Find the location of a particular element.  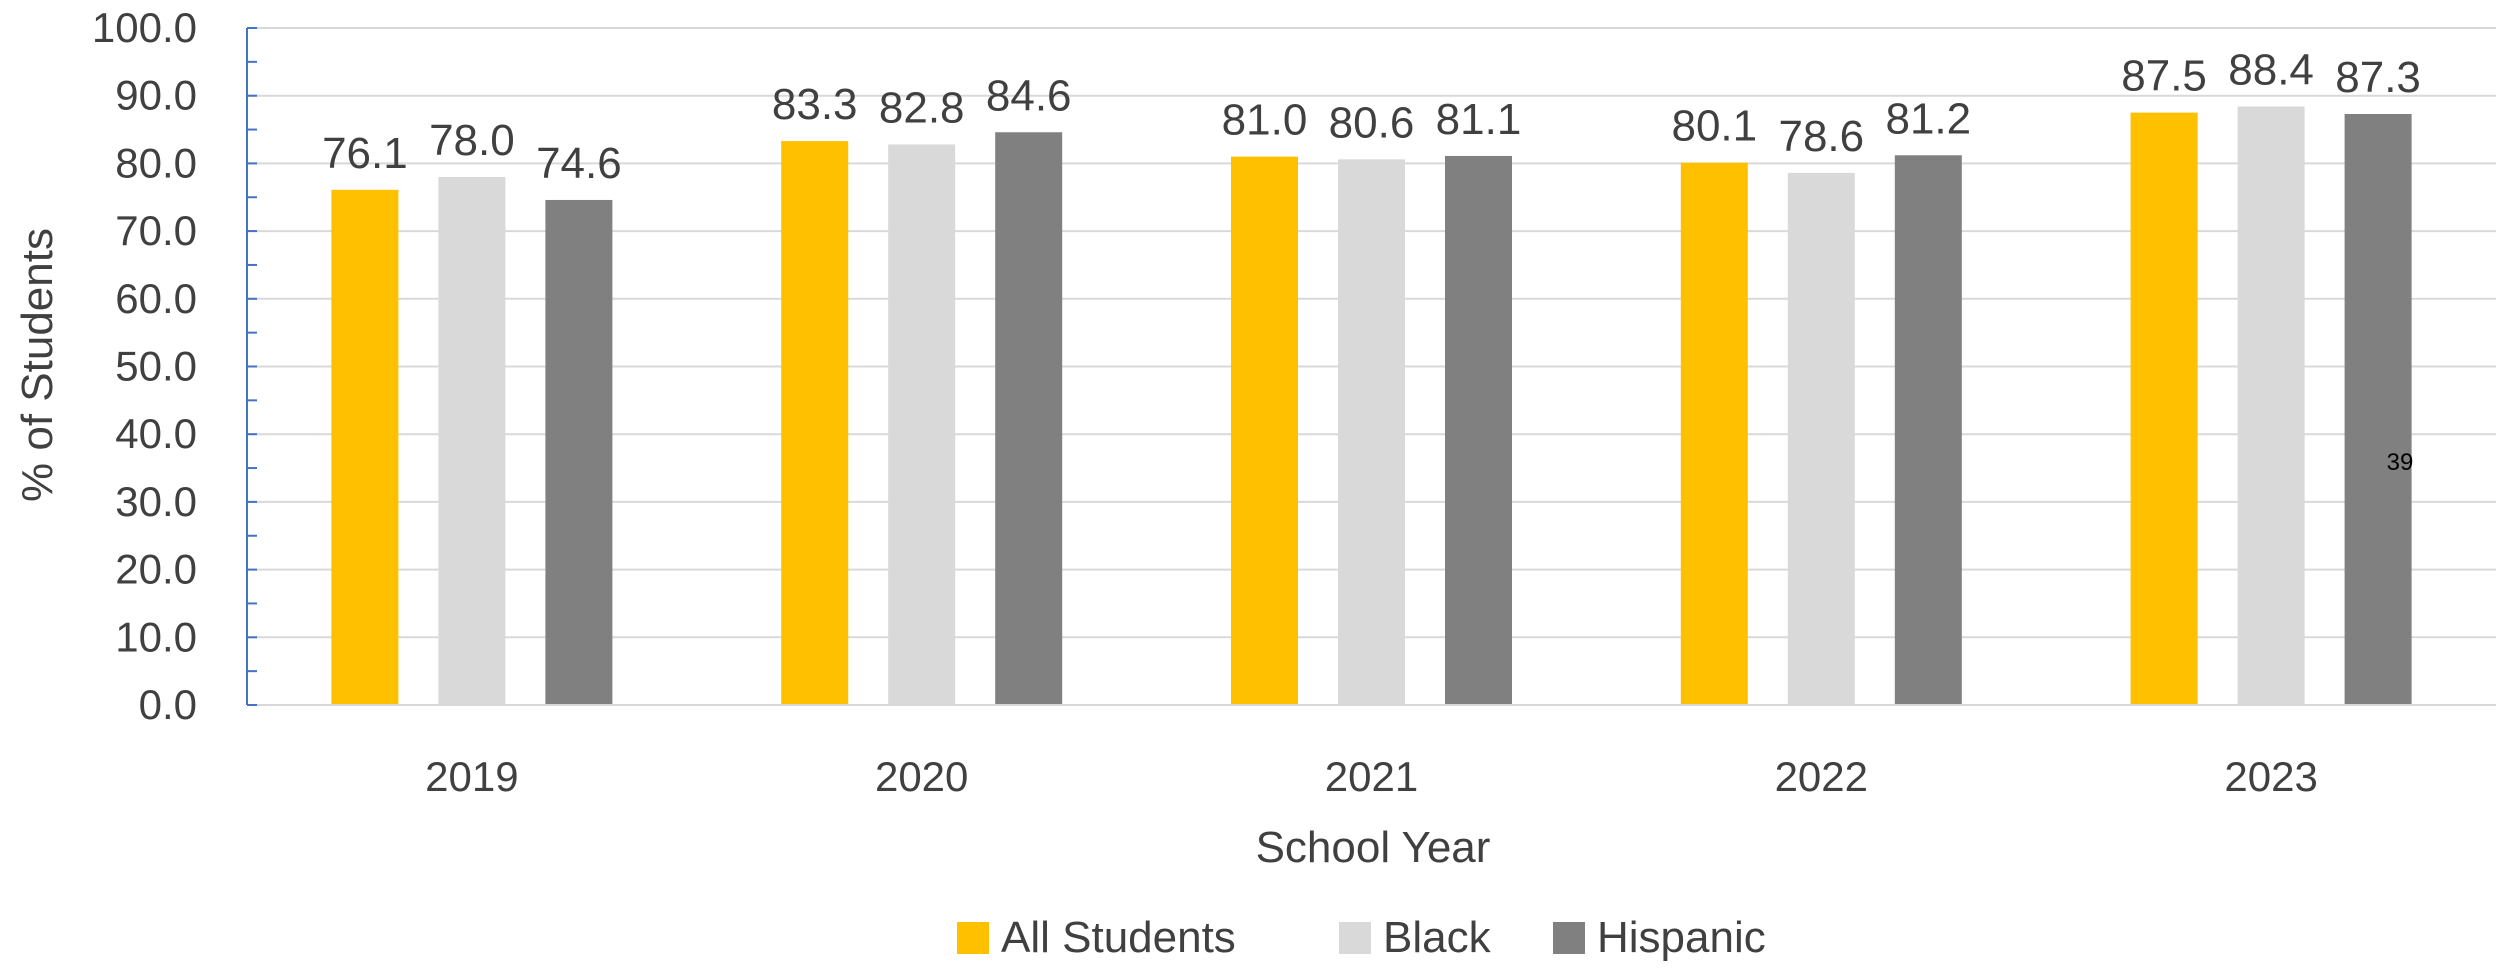

x-tick-label: 2019 is located at coordinates (471, 776).